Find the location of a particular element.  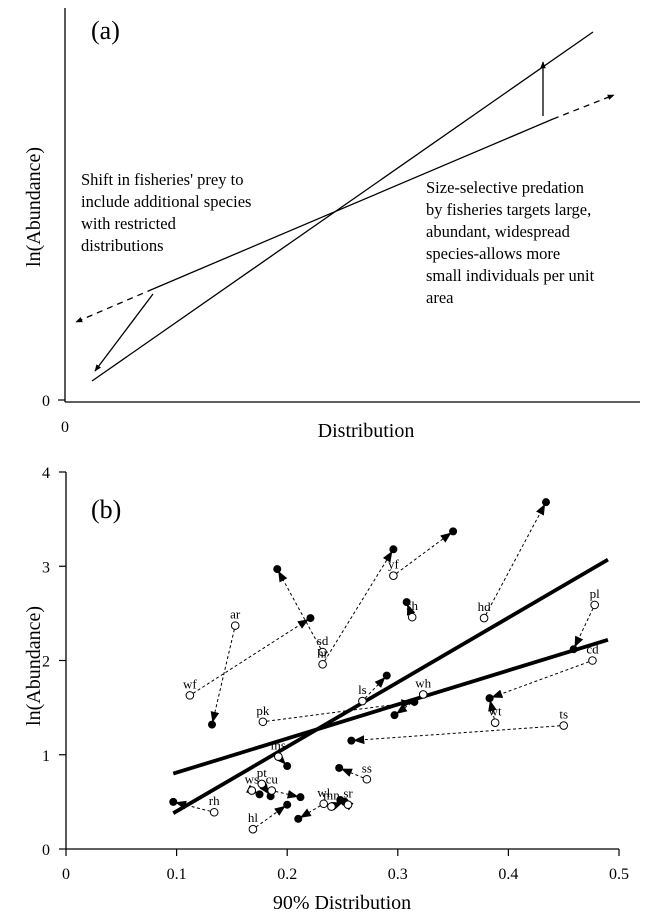

panel-b-y-label: ln(Abundance) is located at coordinates (34, 666).